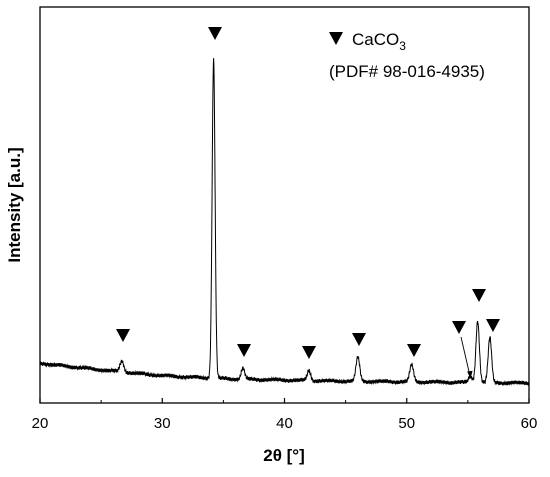  I want to click on x-tick-label: 50, so click(406, 423).